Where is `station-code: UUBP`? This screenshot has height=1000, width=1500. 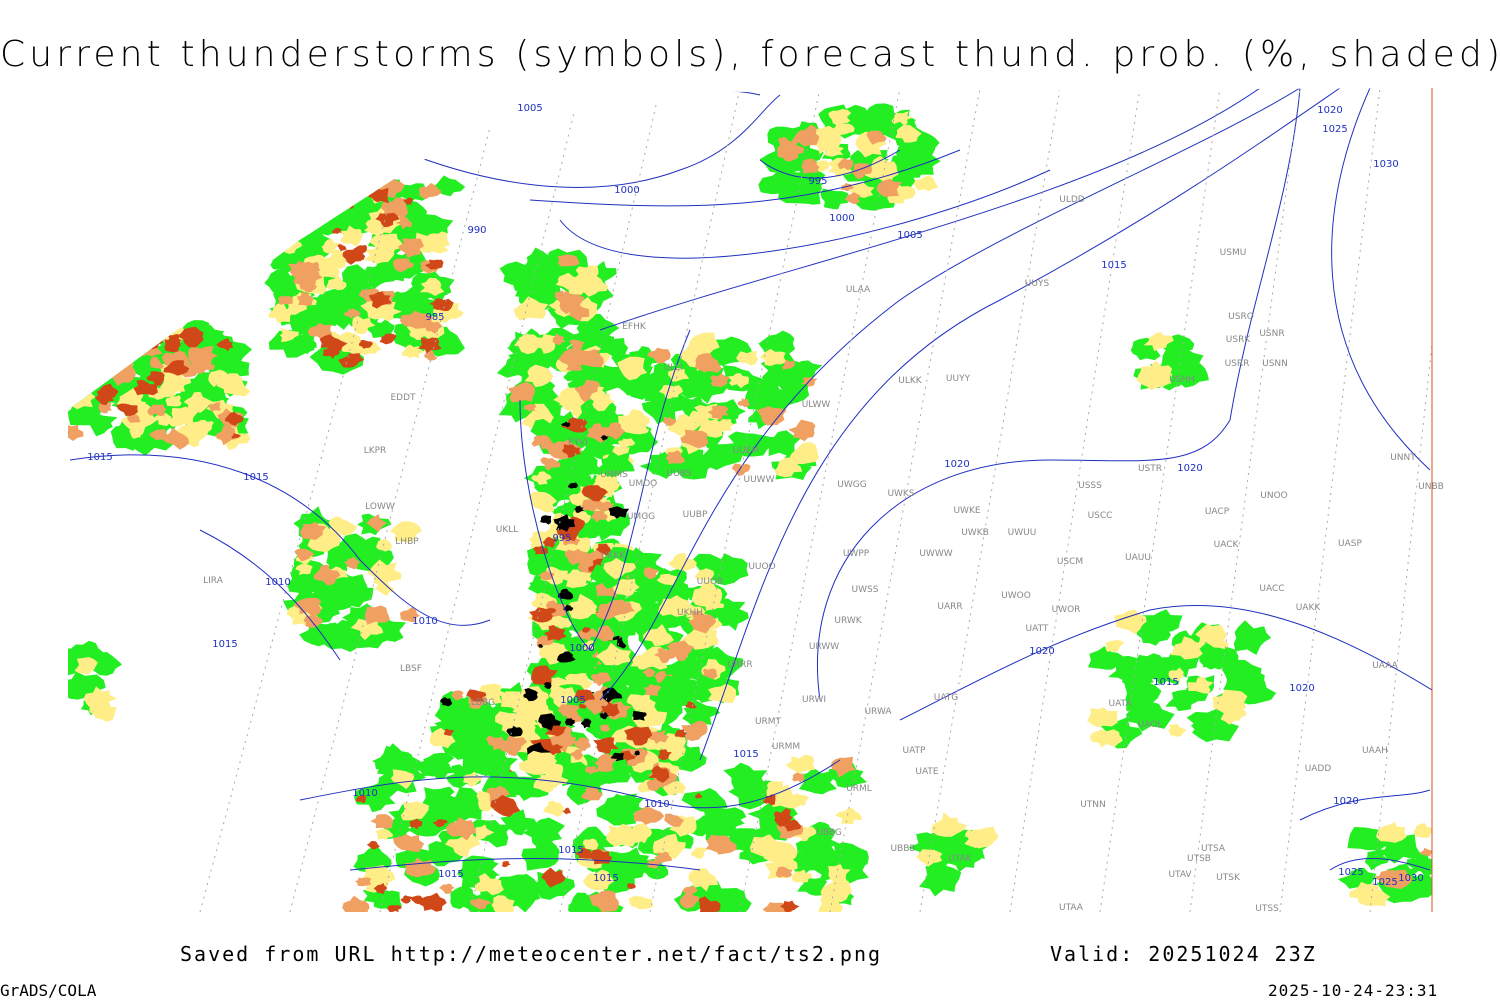
station-code: UUBP is located at coordinates (695, 515).